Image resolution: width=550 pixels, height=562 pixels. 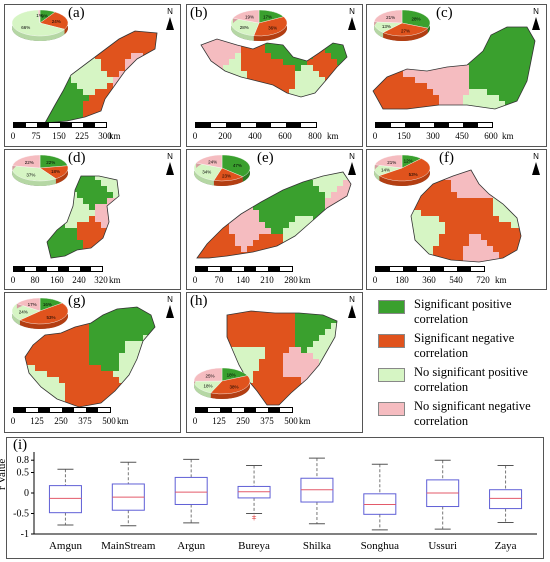 I want to click on pie-slice-label: 22%, so click(x=29, y=162).